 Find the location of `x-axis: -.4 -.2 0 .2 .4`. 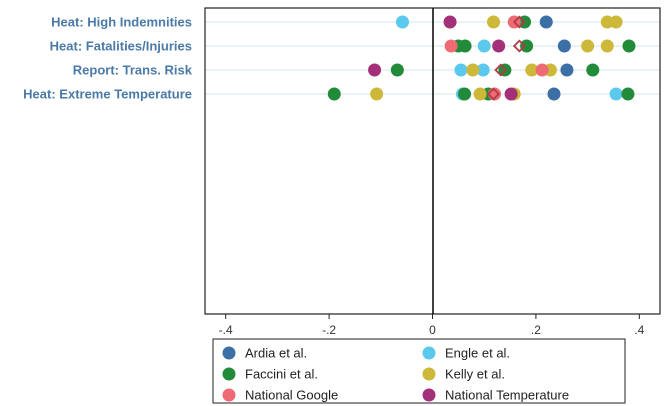

x-axis: -.4 -.2 0 .2 .4 is located at coordinates (432, 325).